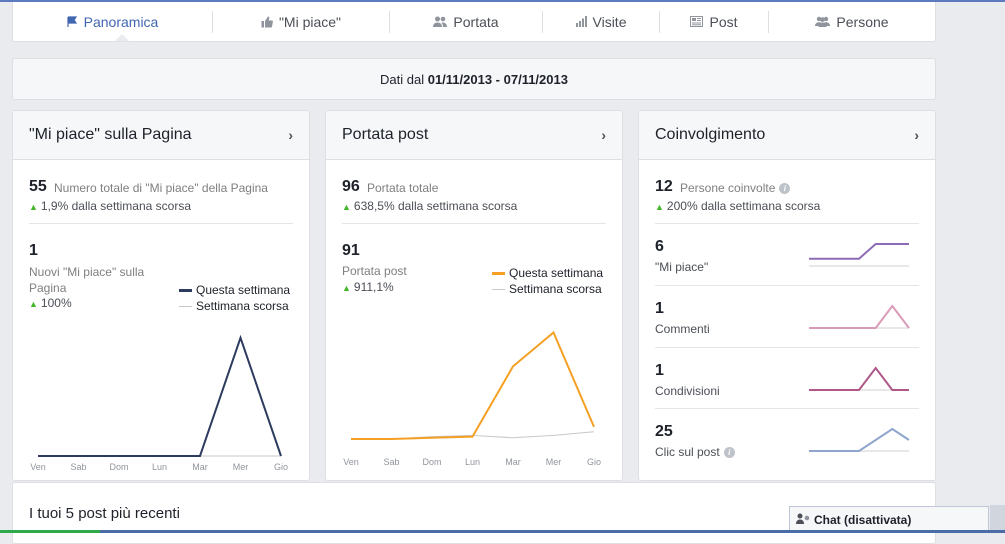  I want to click on engaged-users-label: Persone coinvolte i, so click(735, 188).